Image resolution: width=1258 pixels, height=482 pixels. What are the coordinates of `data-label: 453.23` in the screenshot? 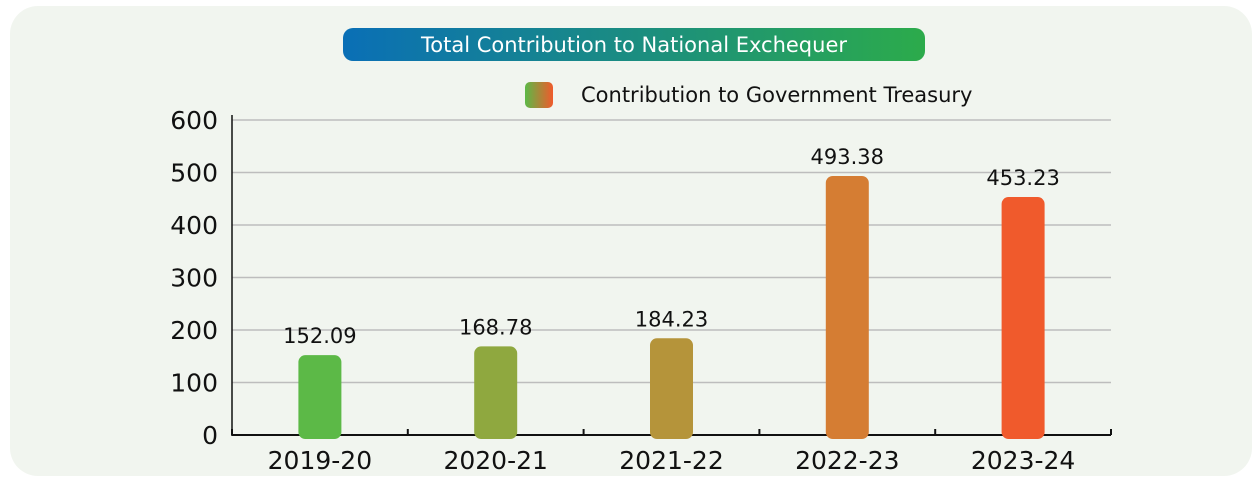 It's located at (1022, 178).